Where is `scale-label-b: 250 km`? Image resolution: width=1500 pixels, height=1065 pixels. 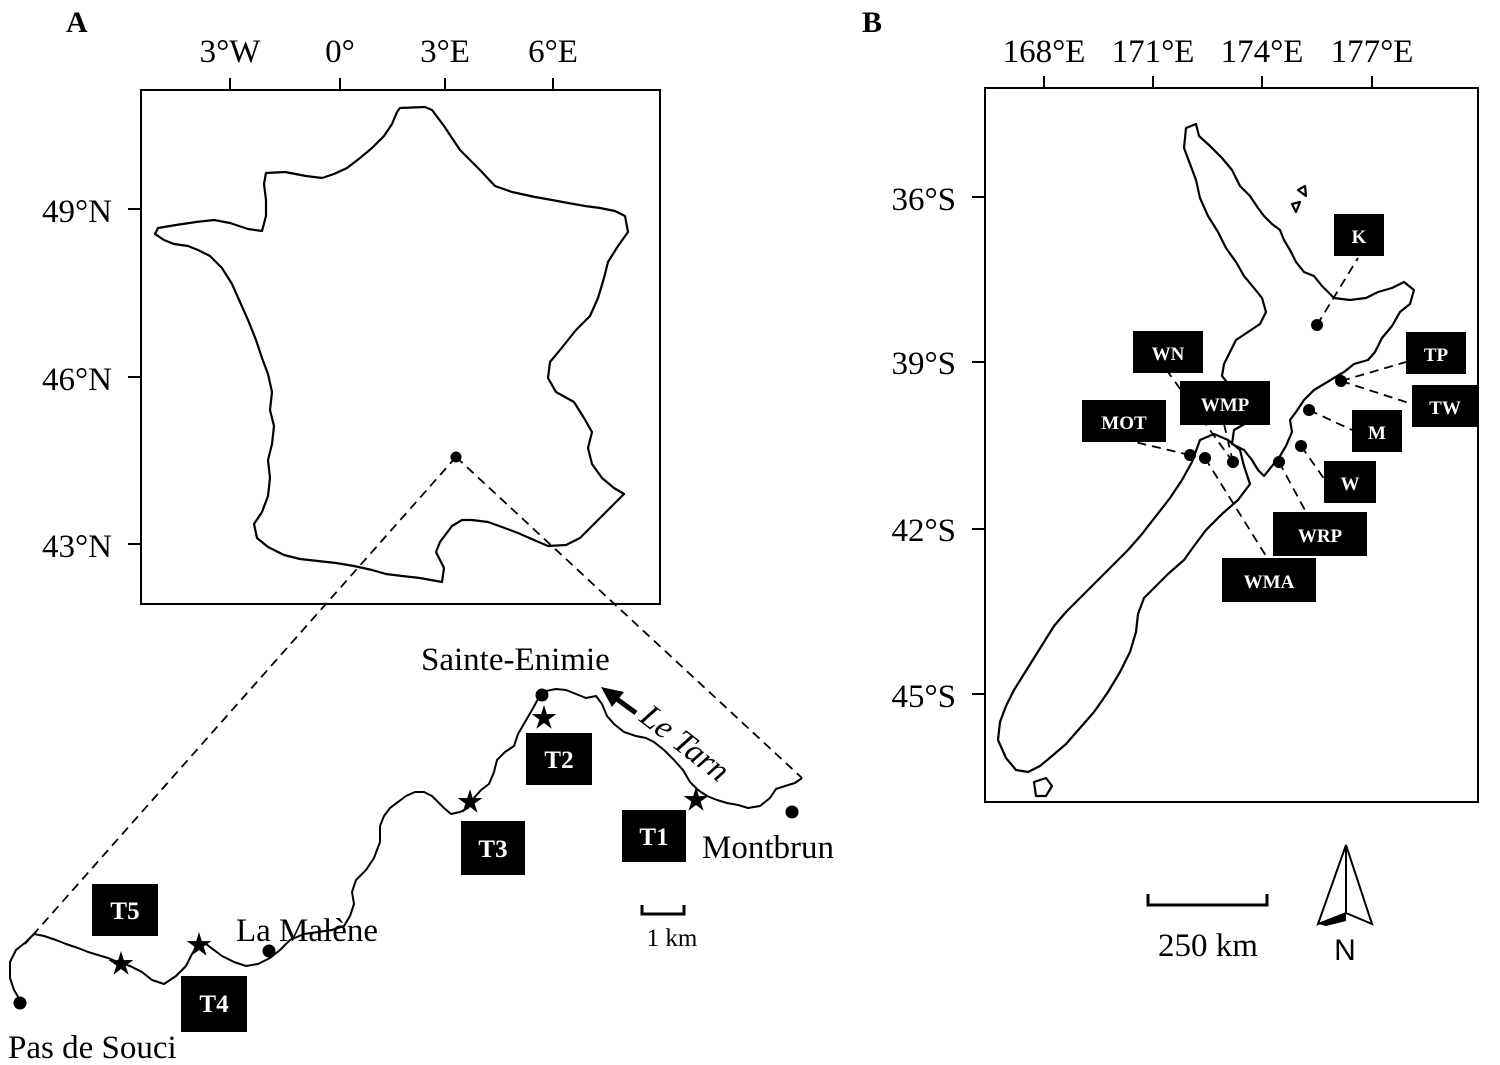
scale-label-b: 250 km is located at coordinates (1208, 946).